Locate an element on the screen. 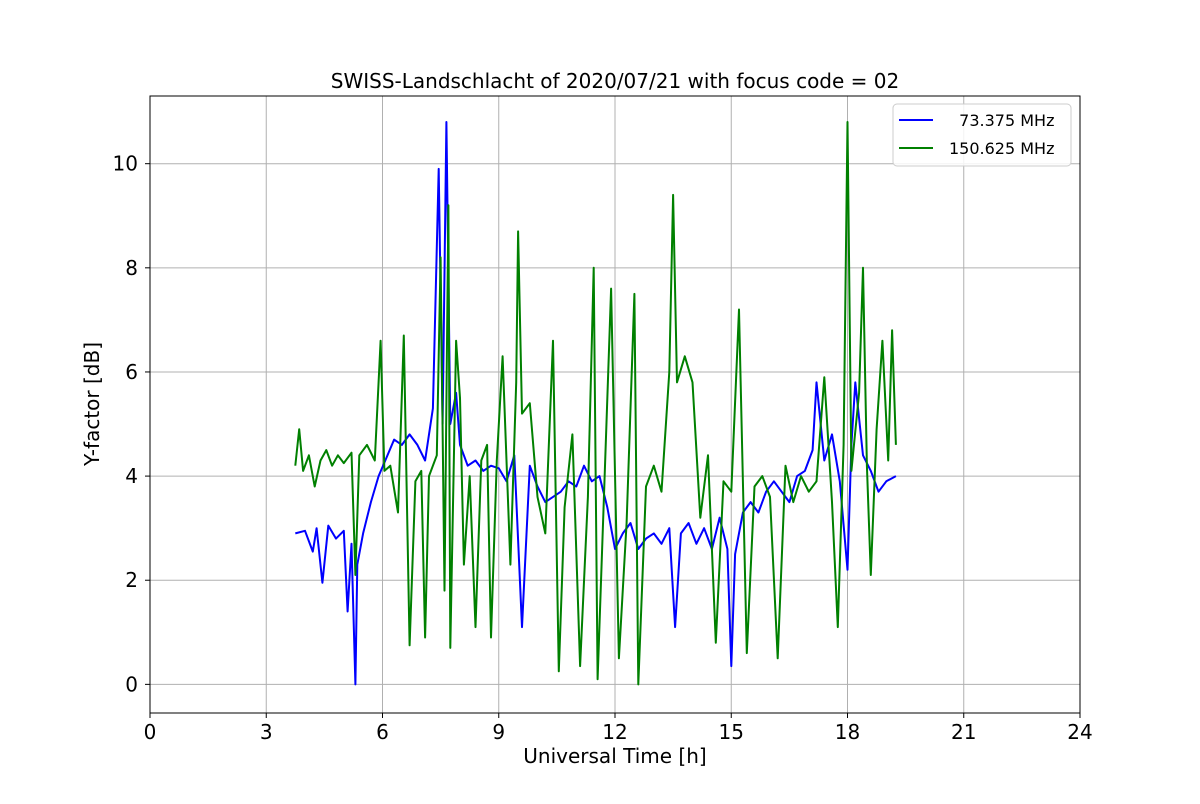 The width and height of the screenshot is (1200, 804). x-tick-label: 0 is located at coordinates (150, 732).